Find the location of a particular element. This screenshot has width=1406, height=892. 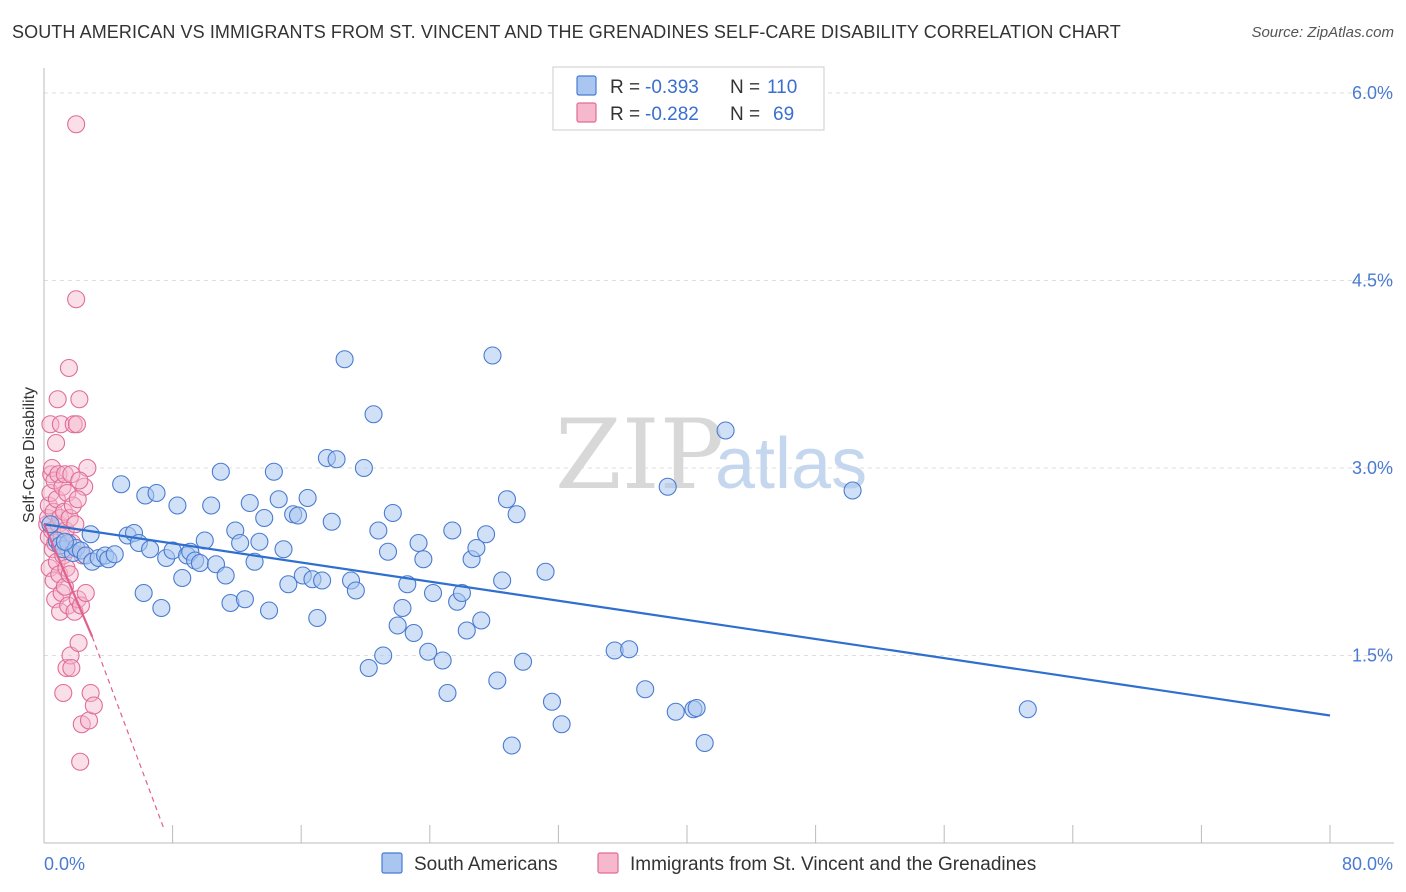

stats-legend: R = -0.393 N = 110 R = -0.282 N = 69 is located at coordinates (688, 98).